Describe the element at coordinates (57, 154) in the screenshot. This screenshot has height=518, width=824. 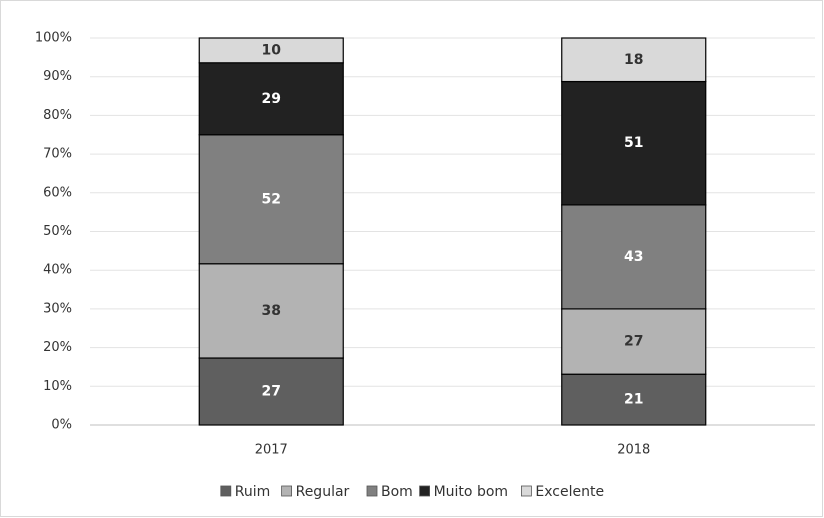
I see `y-tick-label: 70%` at that location.